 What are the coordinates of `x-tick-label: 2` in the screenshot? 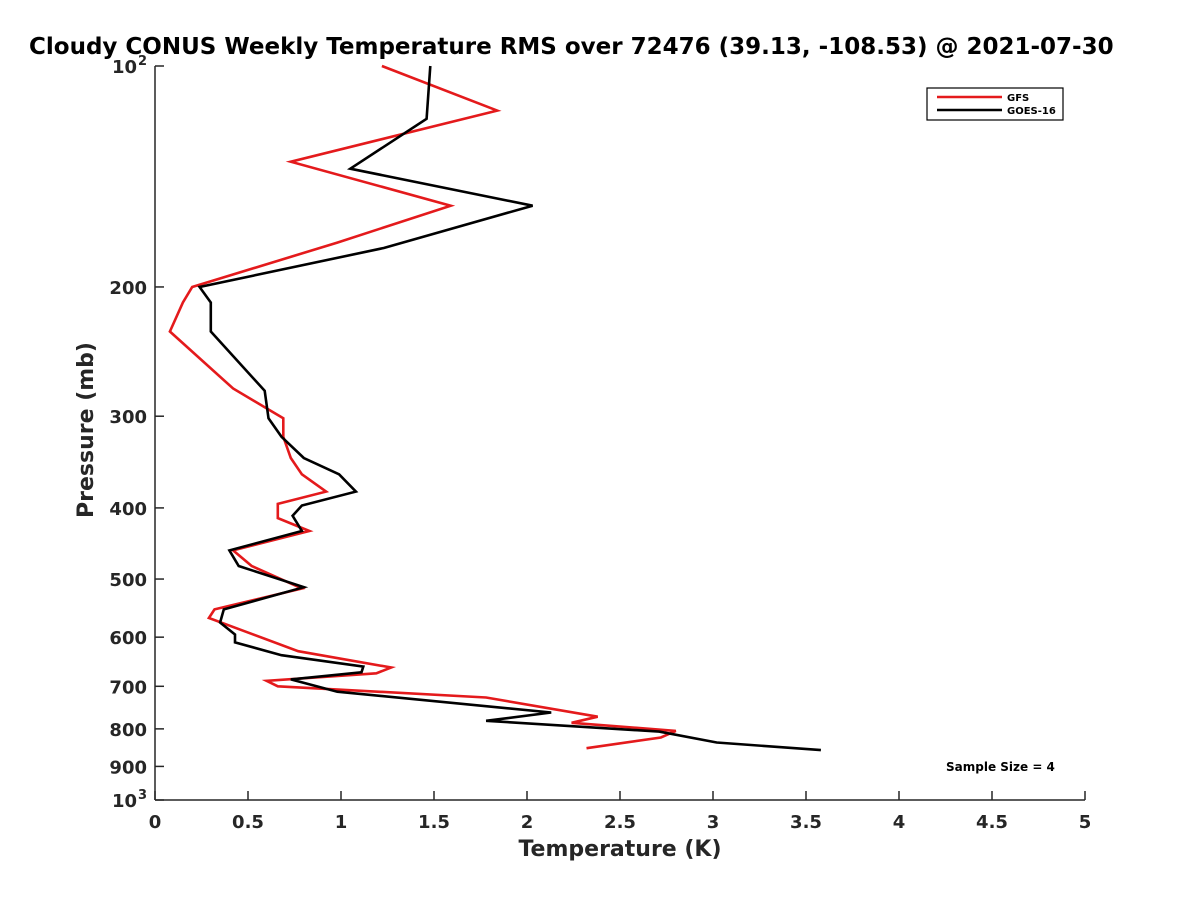 It's located at (527, 822).